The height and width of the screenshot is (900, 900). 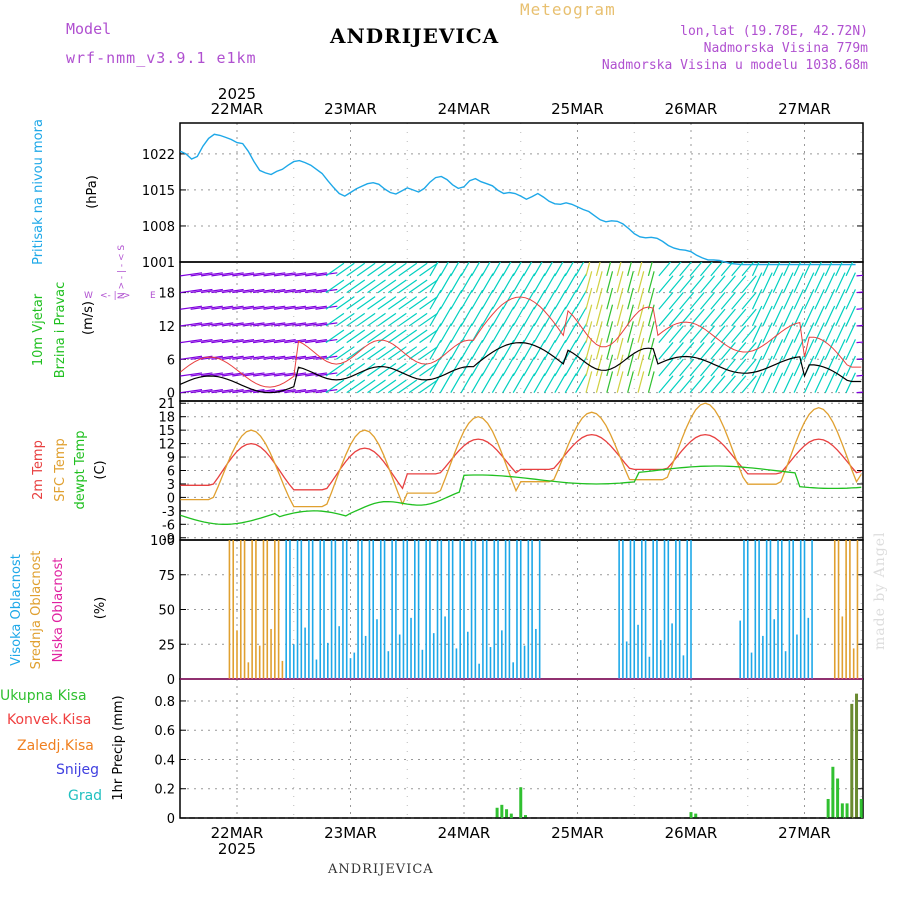 What do you see at coordinates (166, 645) in the screenshot?
I see `y-tick-label: 25` at bounding box center [166, 645].